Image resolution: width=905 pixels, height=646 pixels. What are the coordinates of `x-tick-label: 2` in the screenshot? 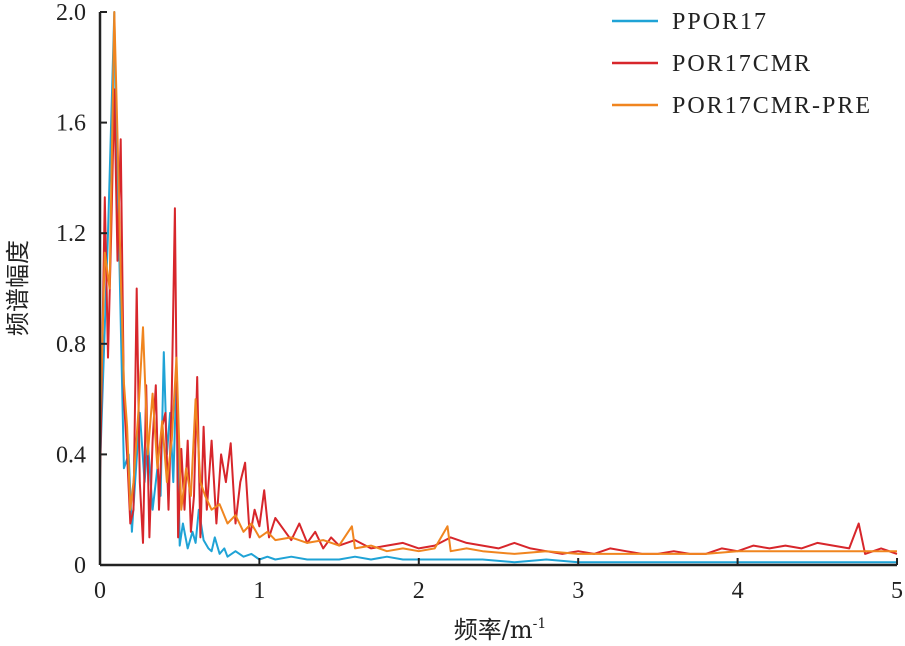 It's located at (419, 591).